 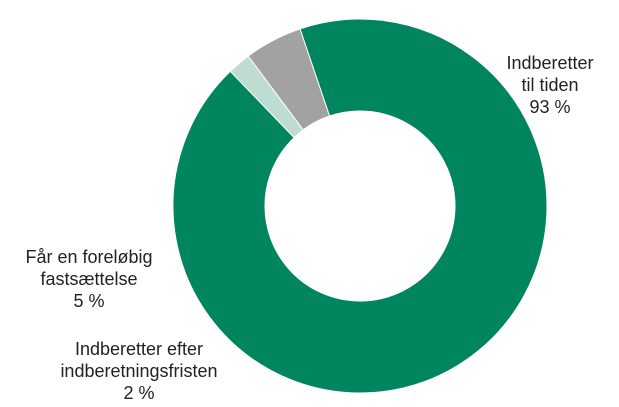 What do you see at coordinates (550, 107) in the screenshot?
I see `label-value: 93 %` at bounding box center [550, 107].